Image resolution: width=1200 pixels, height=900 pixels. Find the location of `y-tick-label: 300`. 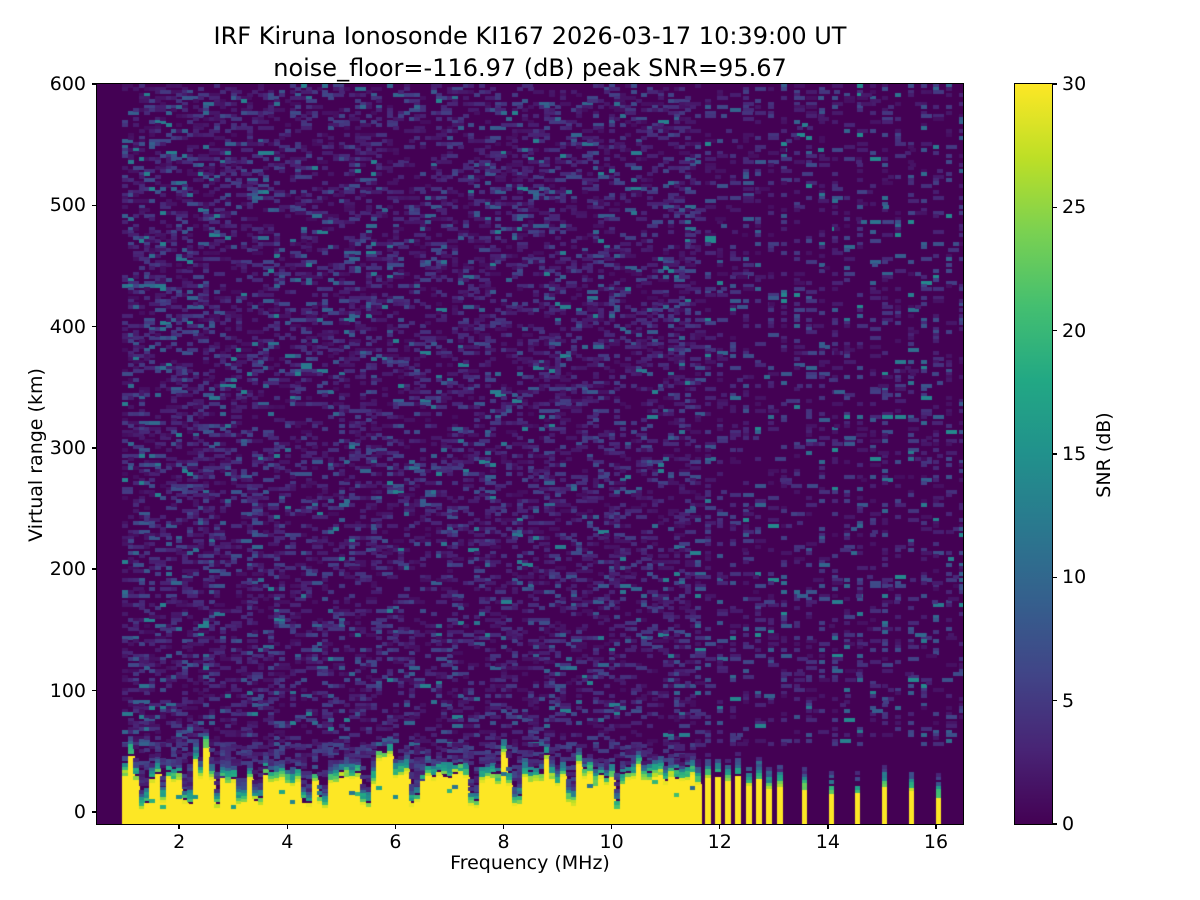

y-tick-label: 300 is located at coordinates (67, 447).